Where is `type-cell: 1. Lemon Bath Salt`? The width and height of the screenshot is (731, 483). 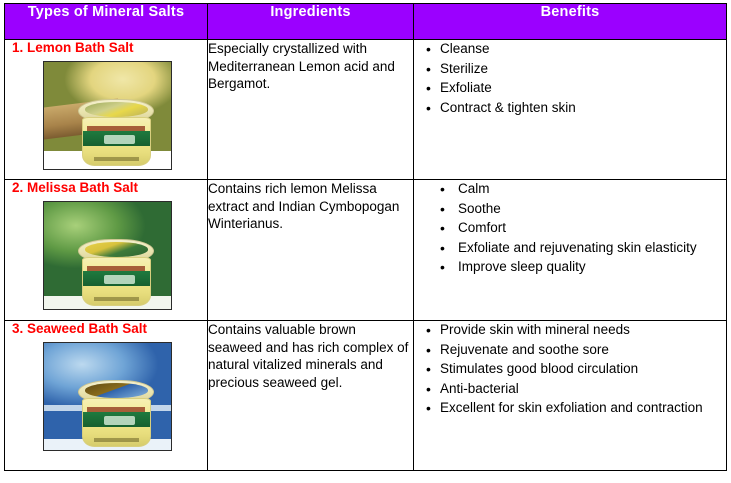 type-cell: 1. Lemon Bath Salt is located at coordinates (106, 109).